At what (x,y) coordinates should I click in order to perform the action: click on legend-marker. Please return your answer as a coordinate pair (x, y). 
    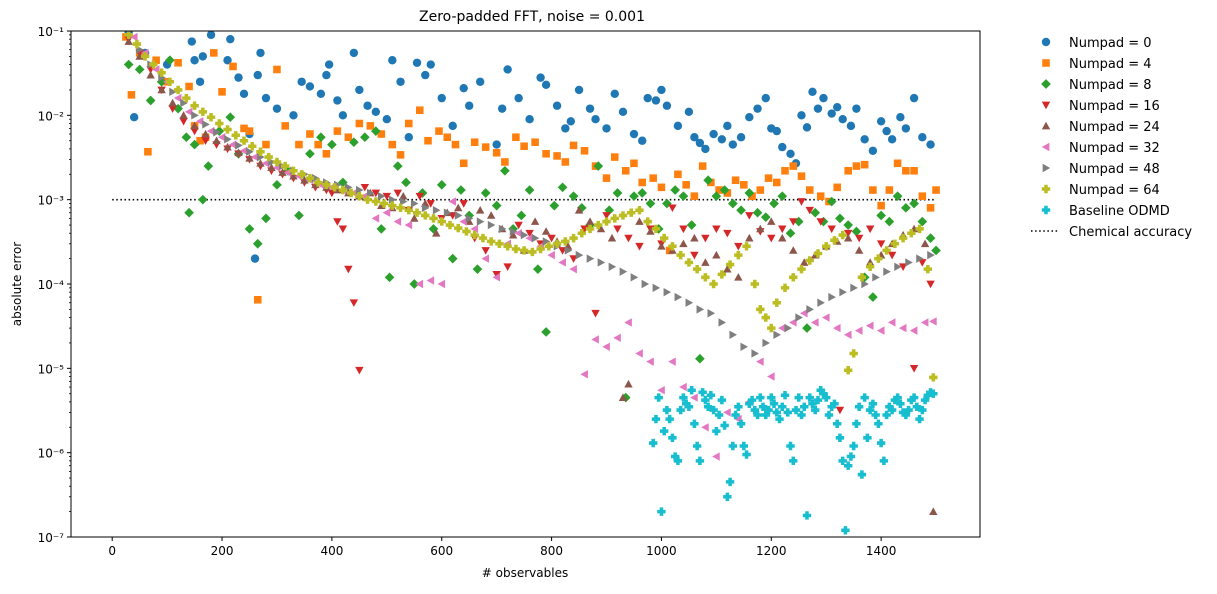
    Looking at the image, I should click on (1046, 84).